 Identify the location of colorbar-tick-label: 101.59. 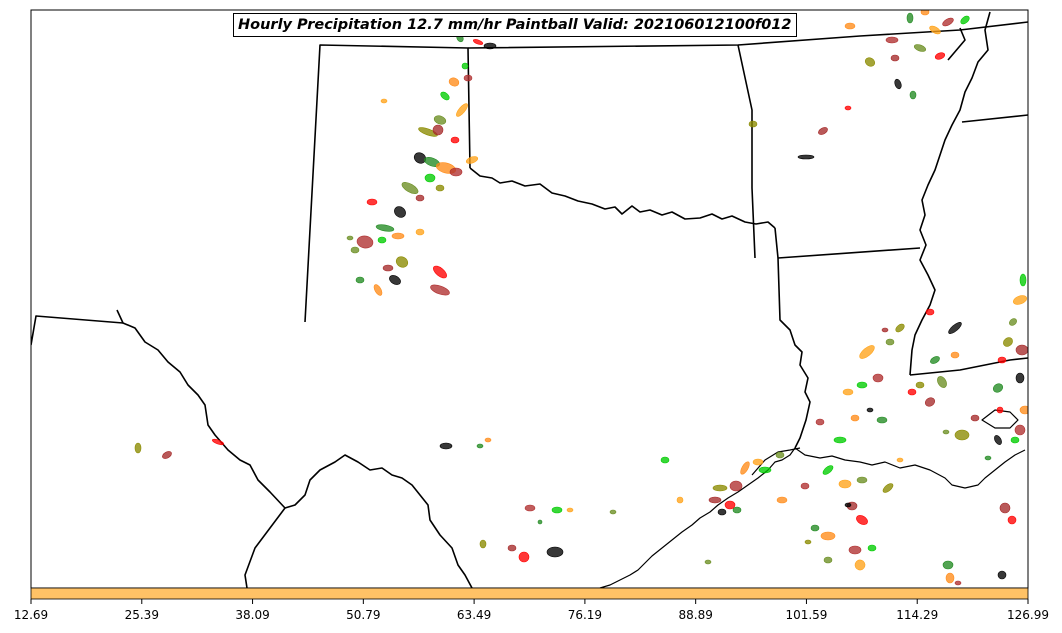
(806, 615).